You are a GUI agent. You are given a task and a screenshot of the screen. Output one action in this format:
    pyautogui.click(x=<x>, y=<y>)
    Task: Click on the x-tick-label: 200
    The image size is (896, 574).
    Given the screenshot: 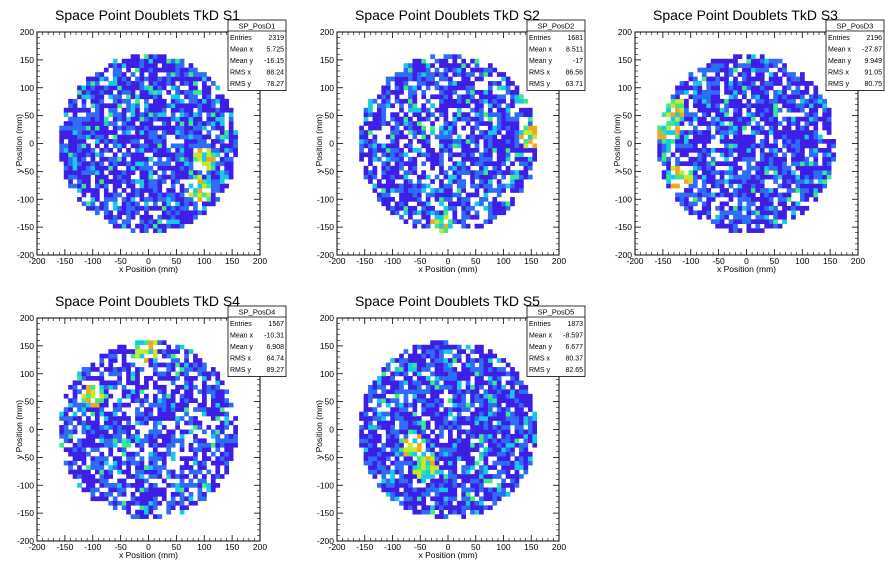 What is the action you would take?
    pyautogui.click(x=858, y=261)
    